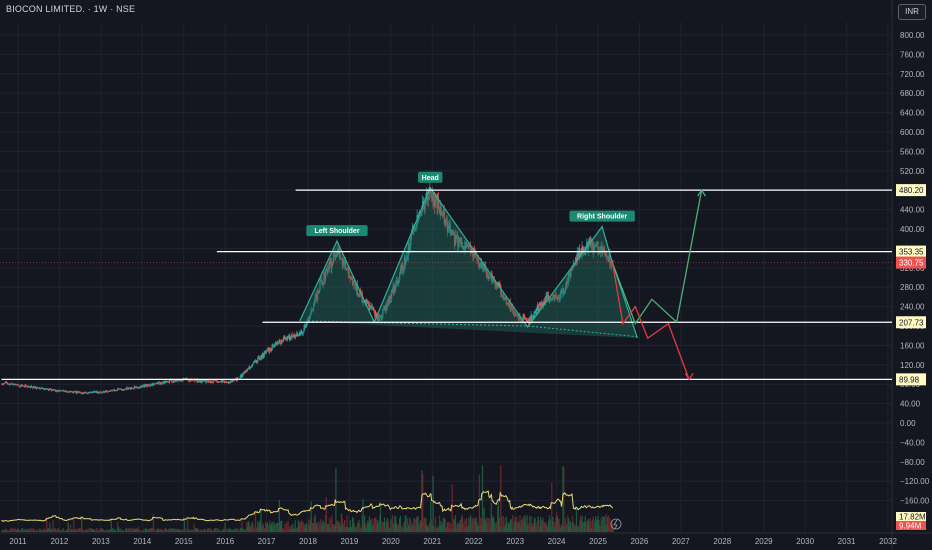 This screenshot has height=550, width=932. I want to click on price-label-badge, so click(911, 262).